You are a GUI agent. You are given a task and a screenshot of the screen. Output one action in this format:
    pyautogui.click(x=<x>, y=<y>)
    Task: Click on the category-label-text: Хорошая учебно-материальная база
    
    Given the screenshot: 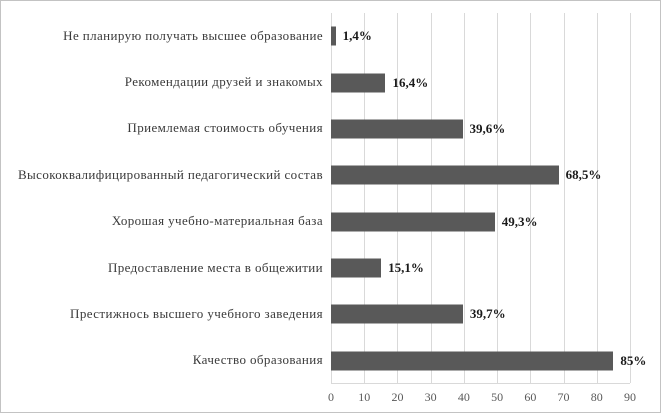 What is the action you would take?
    pyautogui.click(x=217, y=221)
    